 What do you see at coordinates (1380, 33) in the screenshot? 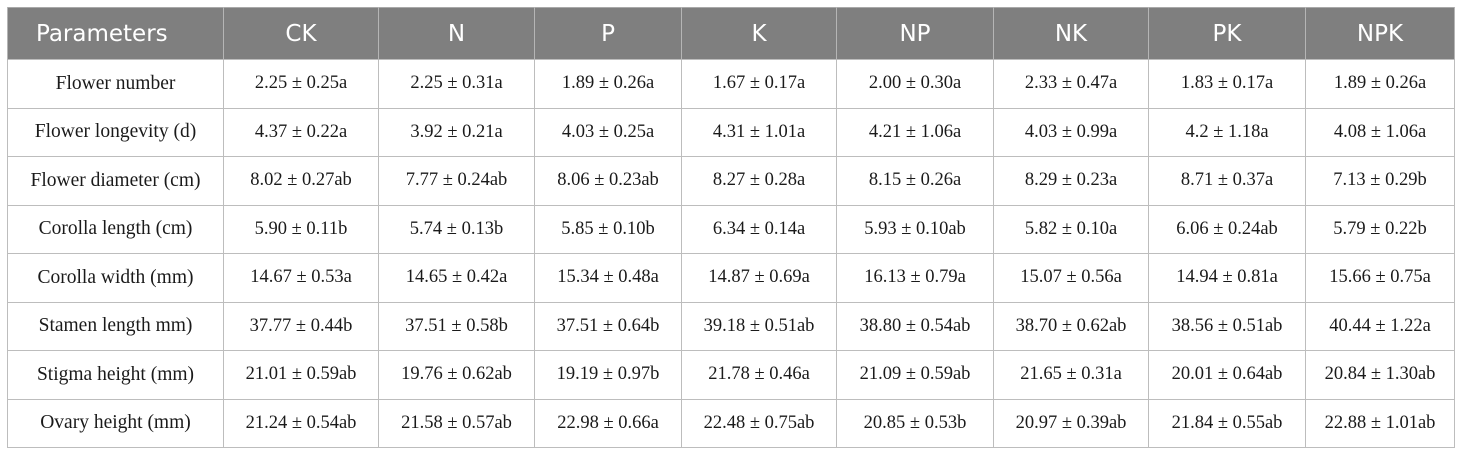
I see `header-cell-npk: NPK` at bounding box center [1380, 33].